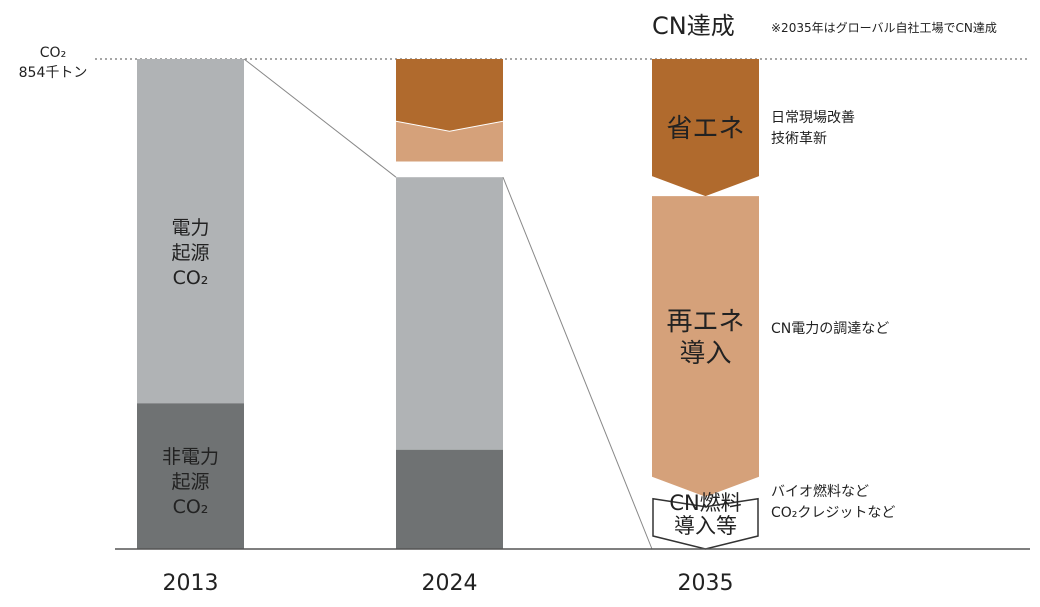  What do you see at coordinates (706, 583) in the screenshot?
I see `x-tick-label-2035: 2035` at bounding box center [706, 583].